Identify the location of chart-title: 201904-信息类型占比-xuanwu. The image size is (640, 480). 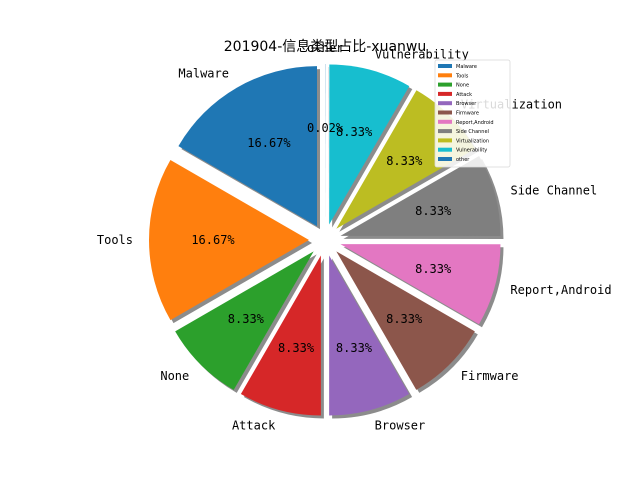
(325, 46).